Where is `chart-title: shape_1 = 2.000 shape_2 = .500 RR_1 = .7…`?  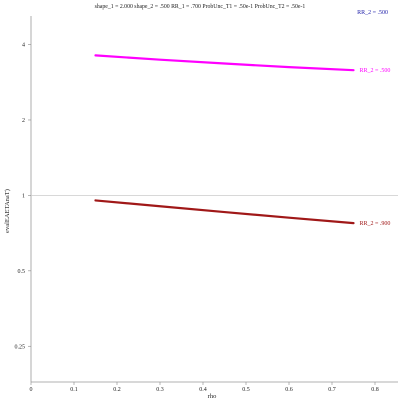
chart-title: shape_1 = 2.000 shape_2 = .500 RR_1 = .7… is located at coordinates (200, 7).